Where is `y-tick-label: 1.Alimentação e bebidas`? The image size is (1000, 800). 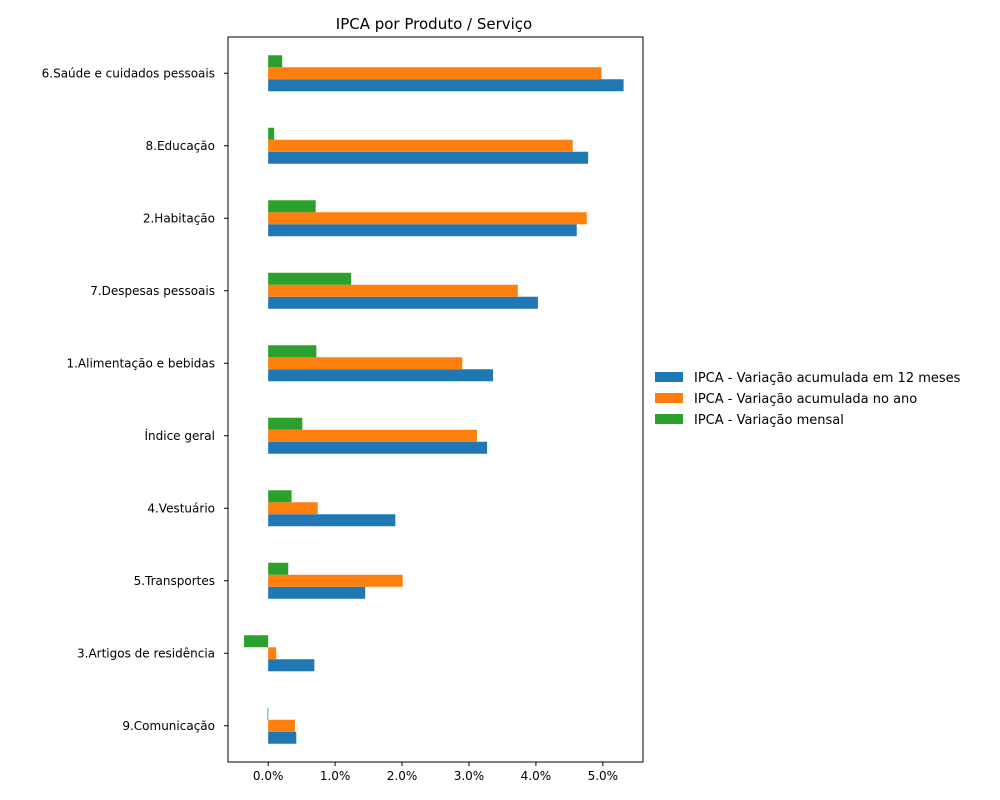
y-tick-label: 1.Alimentação e bebidas is located at coordinates (140, 363).